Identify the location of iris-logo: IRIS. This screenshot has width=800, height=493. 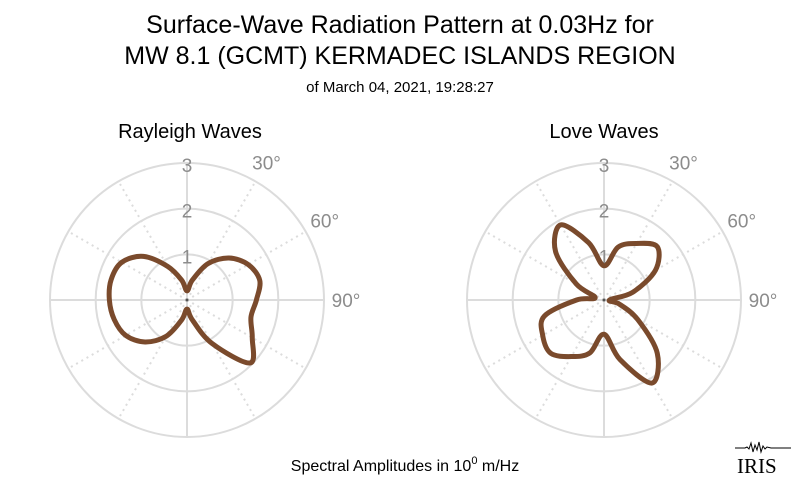
(763, 463).